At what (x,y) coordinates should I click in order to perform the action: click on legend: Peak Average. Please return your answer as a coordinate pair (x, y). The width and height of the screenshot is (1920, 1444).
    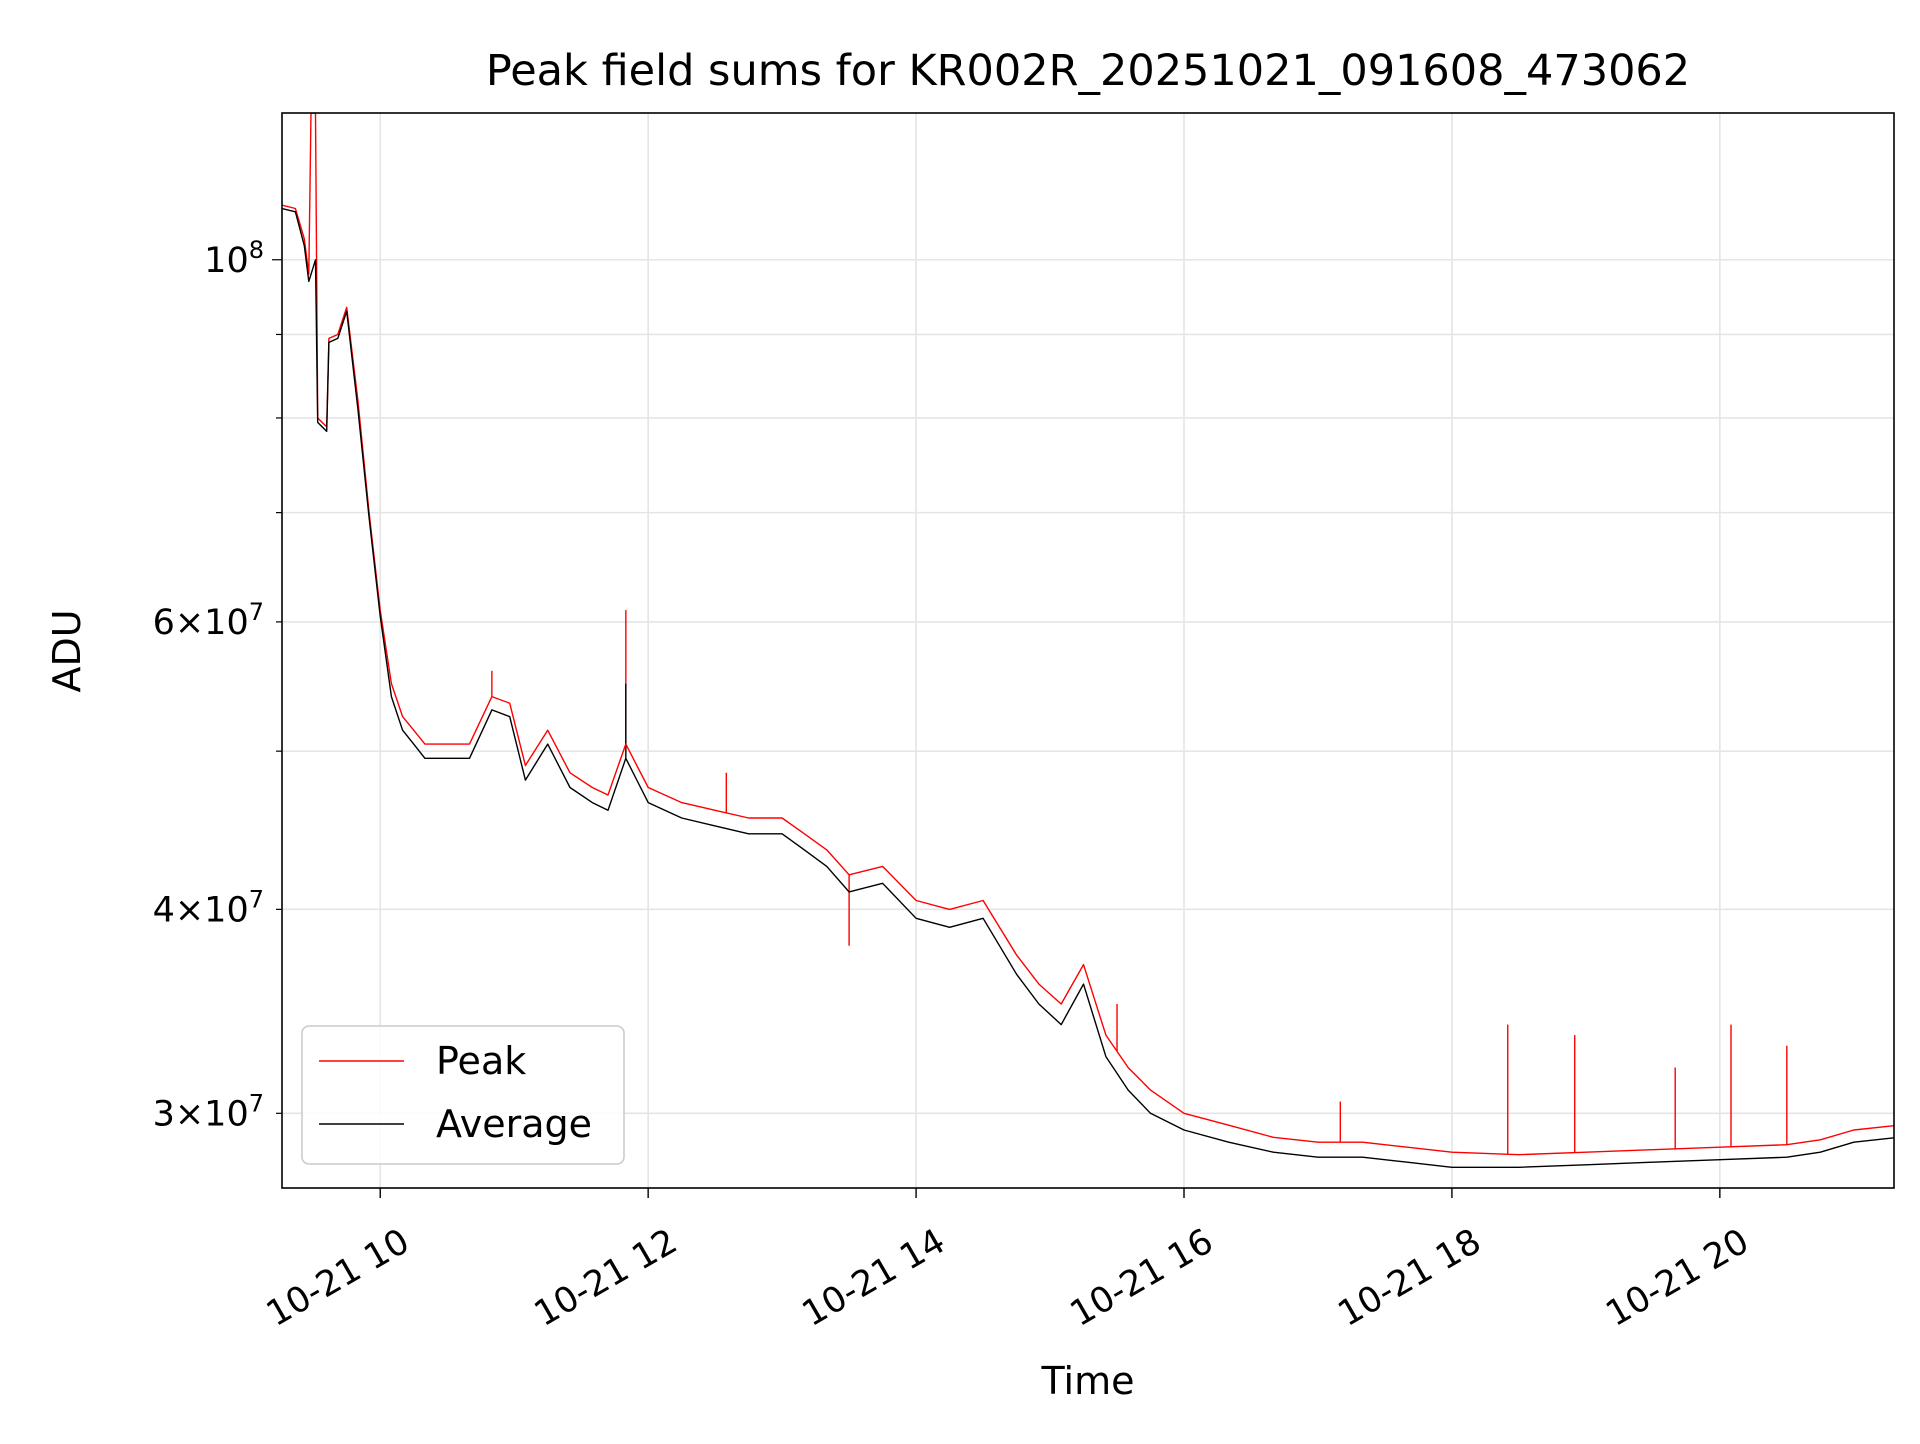
    Looking at the image, I should click on (463, 1095).